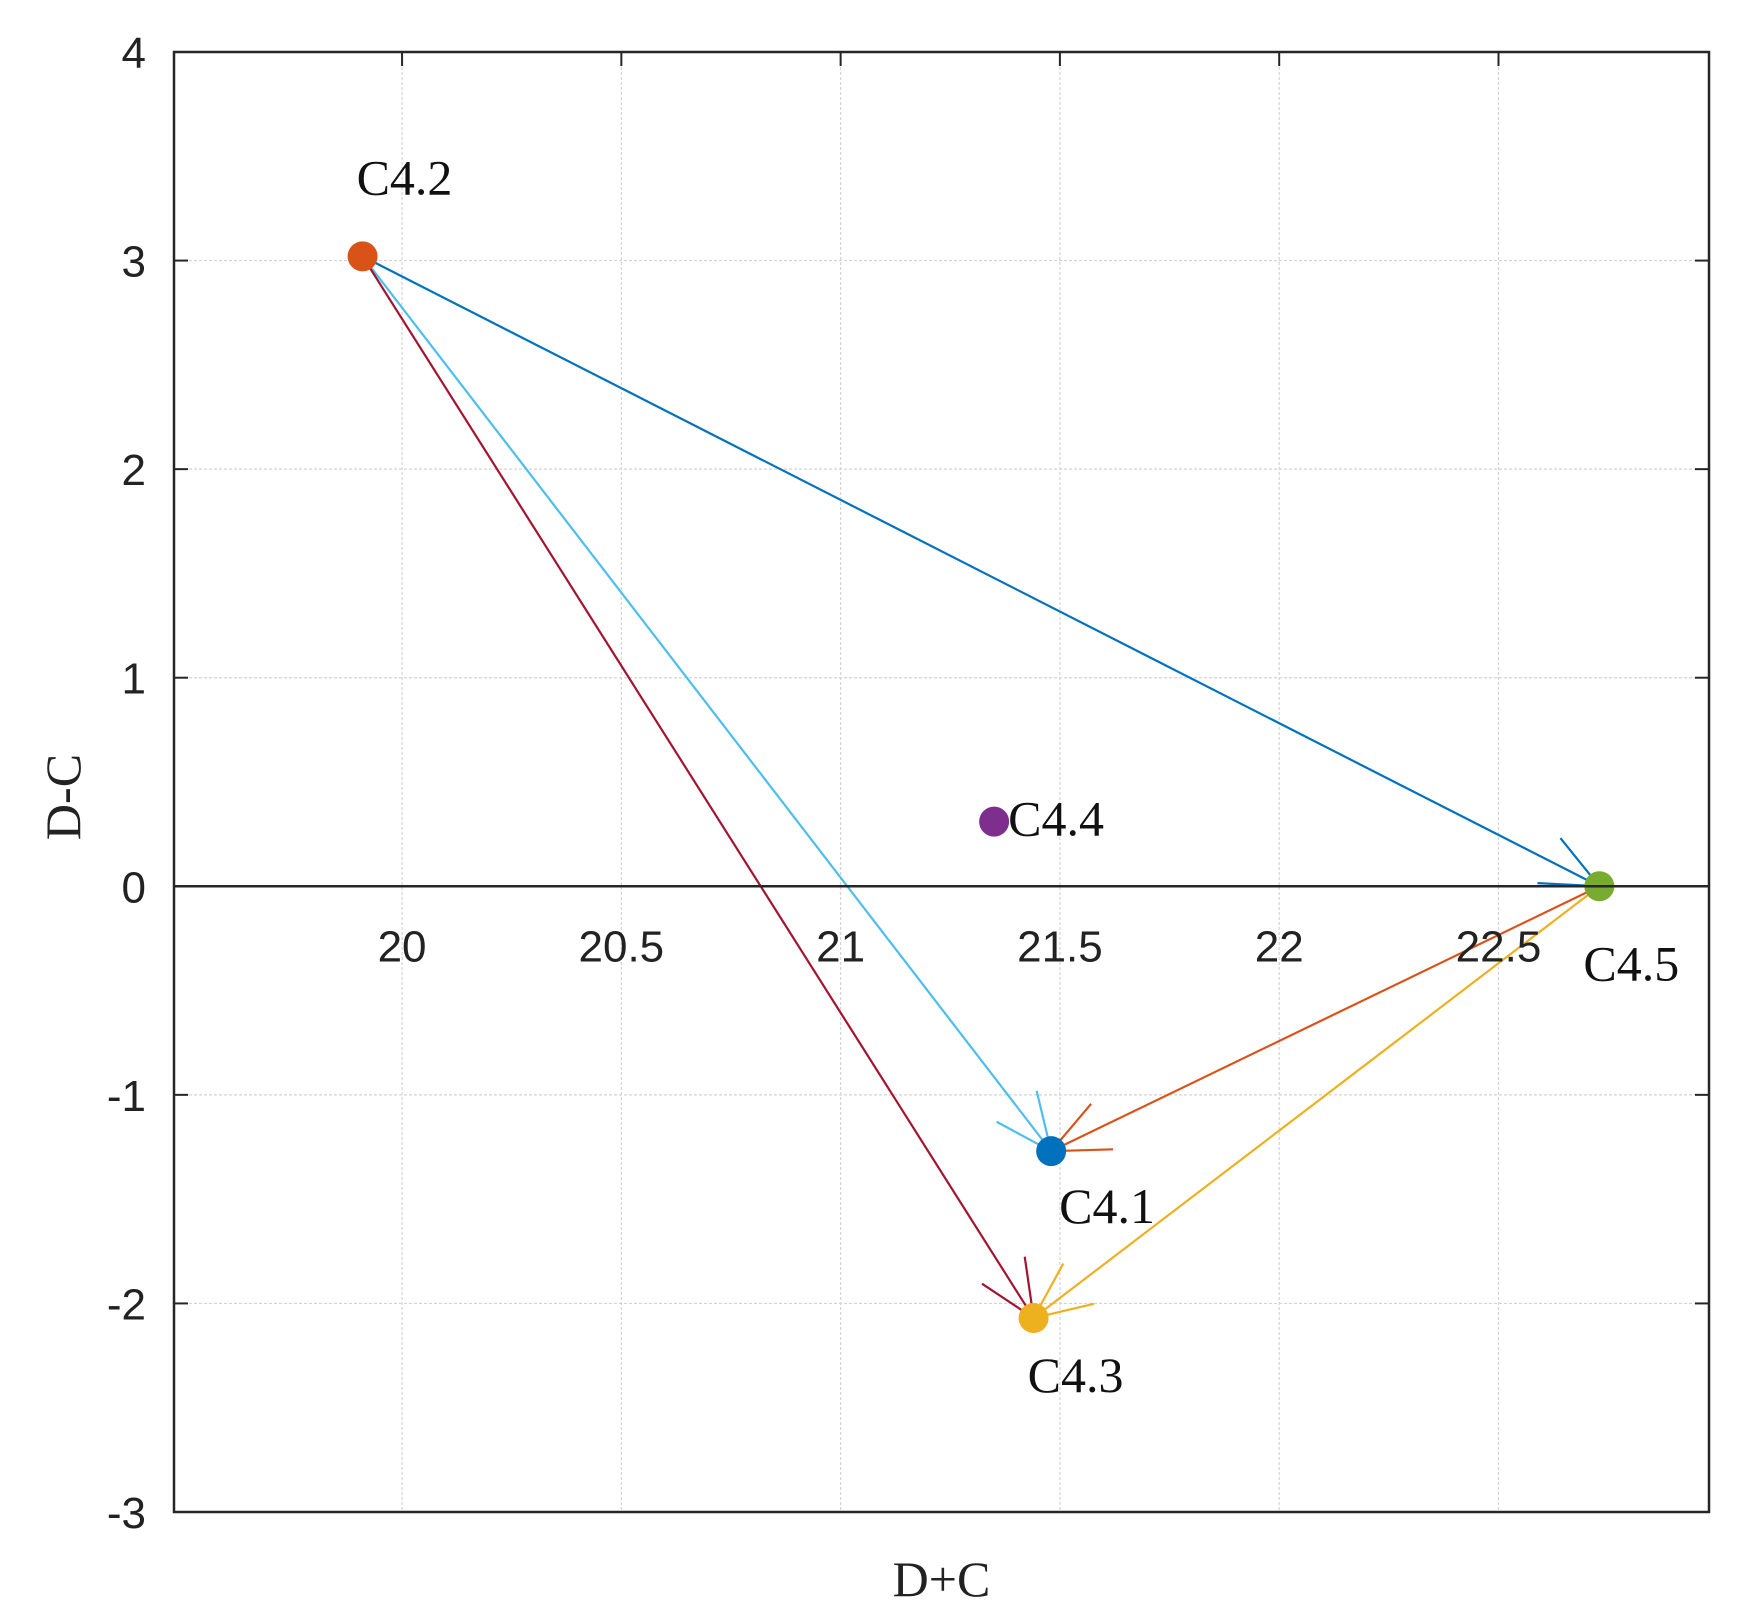 The image size is (1749, 1620). What do you see at coordinates (126, 1096) in the screenshot?
I see `y-tick-label: -1` at bounding box center [126, 1096].